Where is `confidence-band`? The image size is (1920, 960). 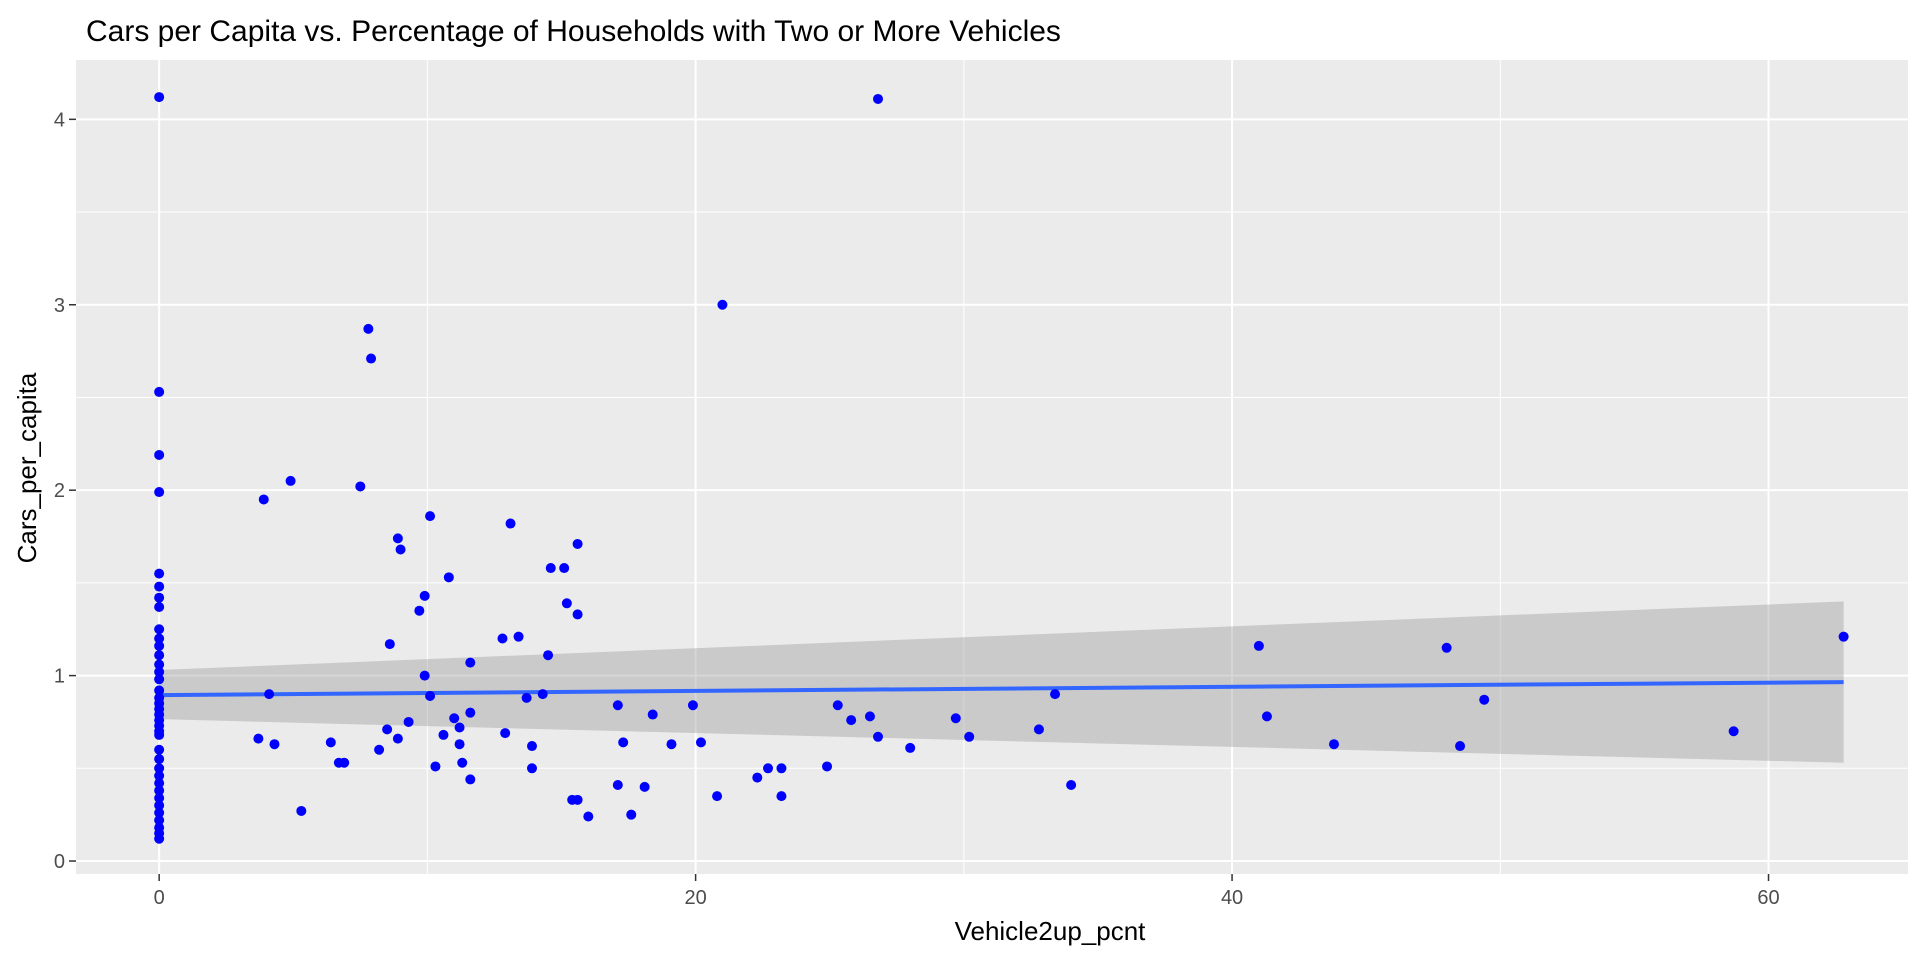
confidence-band is located at coordinates (1001, 682).